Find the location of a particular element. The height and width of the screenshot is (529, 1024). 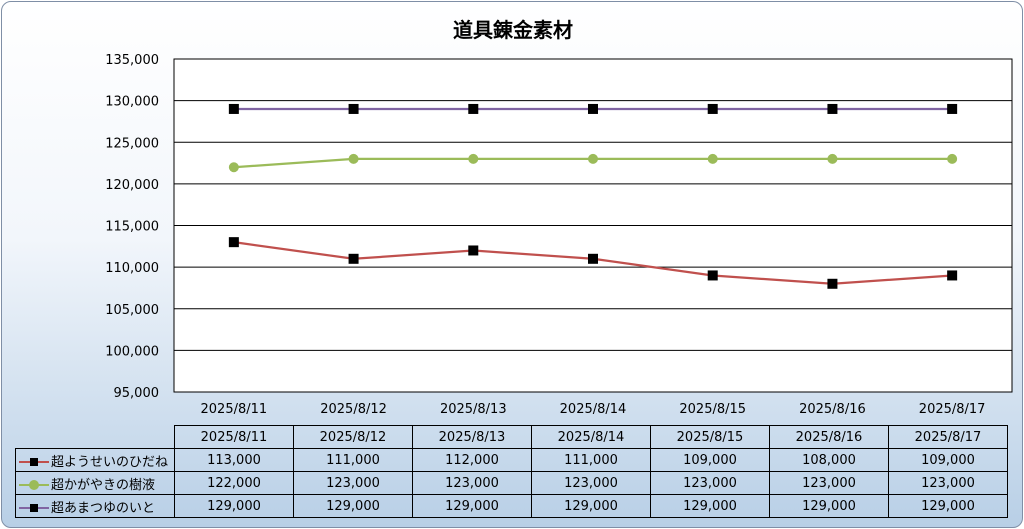

table-header-cell: 2025/8/17 is located at coordinates (948, 437).